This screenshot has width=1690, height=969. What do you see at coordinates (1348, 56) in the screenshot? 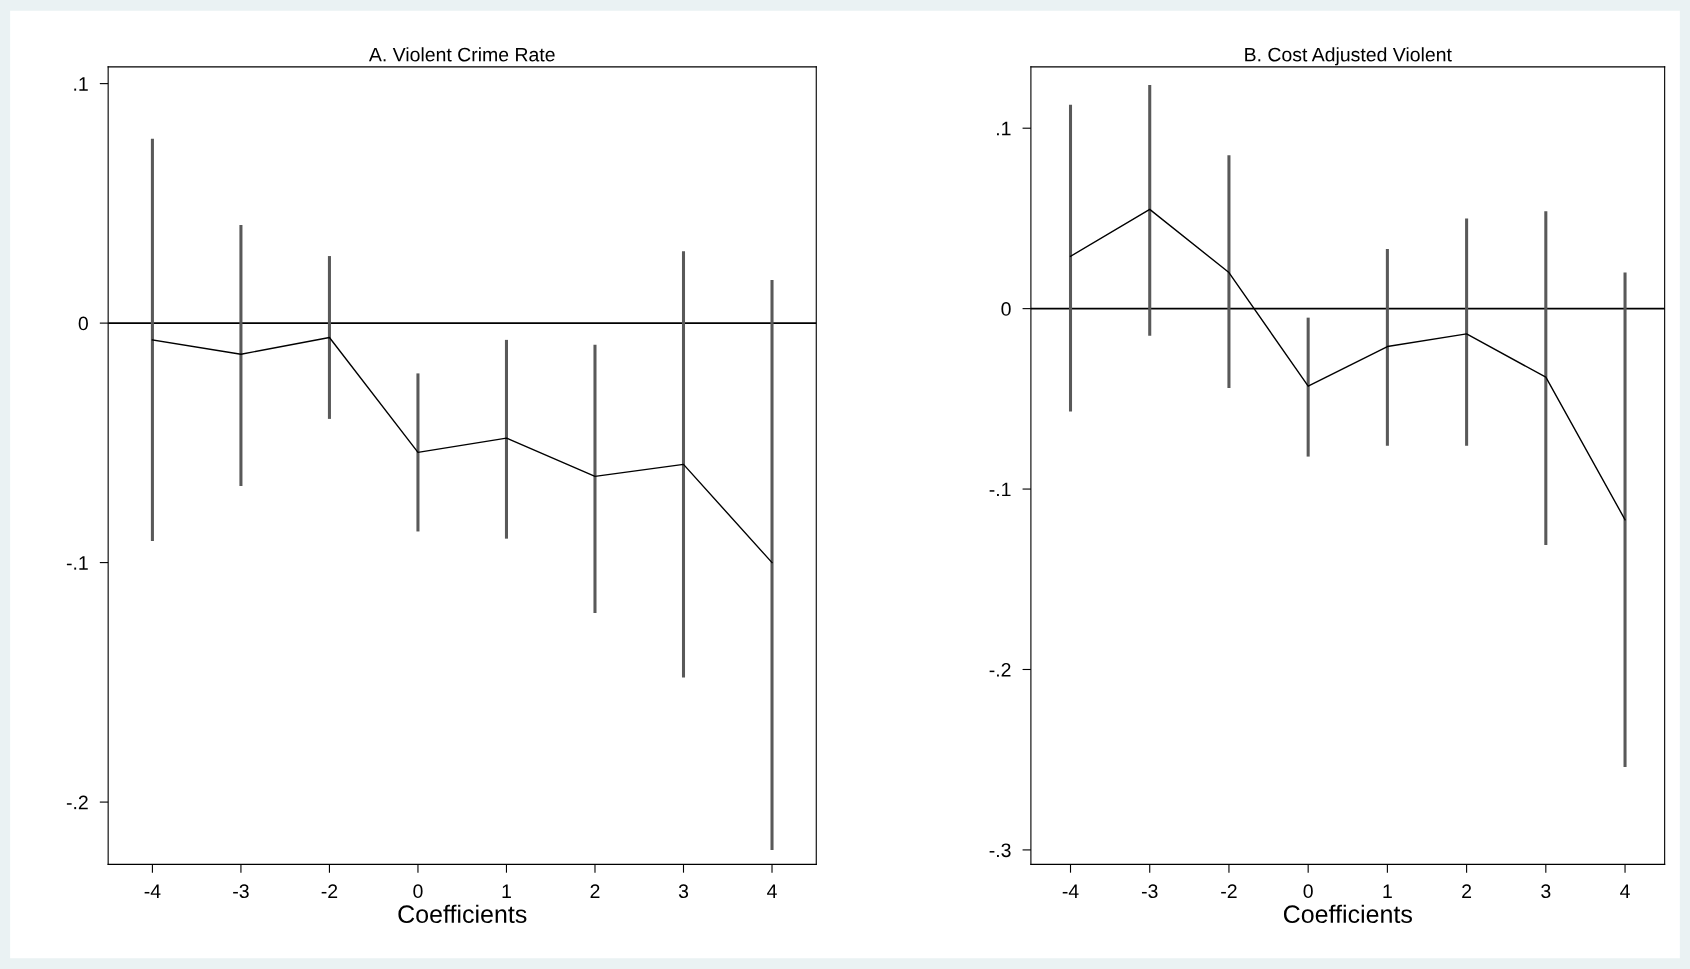
I see `chart-title: B. Cost Adjusted Violent` at bounding box center [1348, 56].